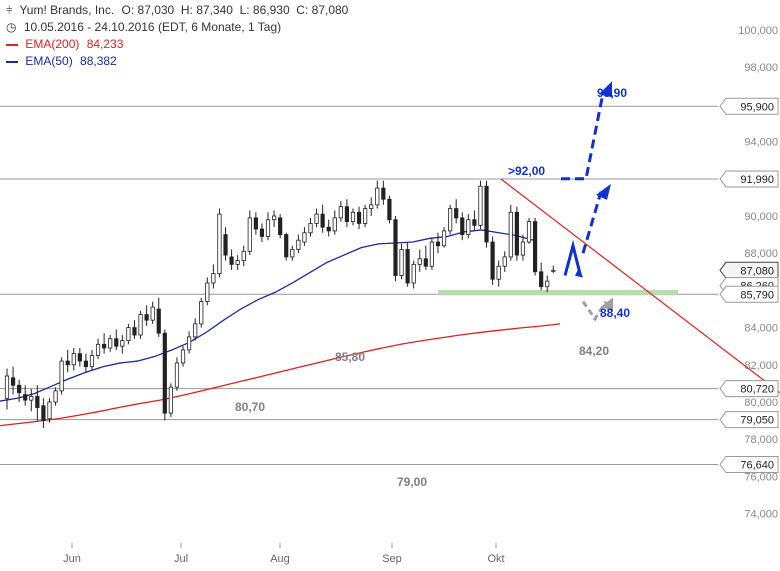  Describe the element at coordinates (350, 357) in the screenshot. I see `annotation-label: 85,80` at that location.